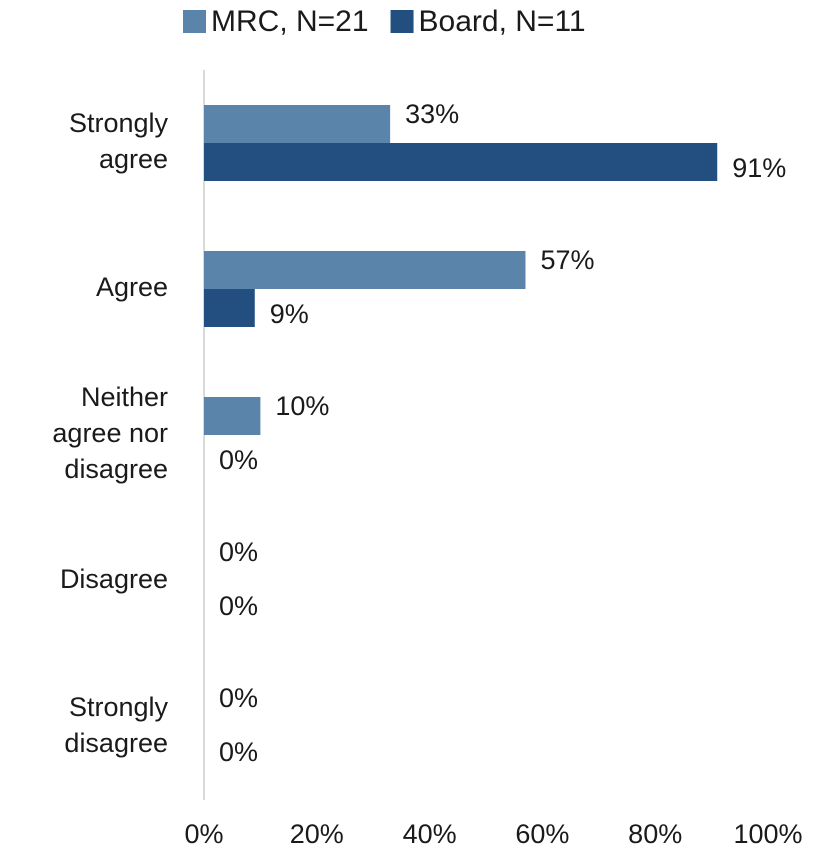 The height and width of the screenshot is (863, 825). Describe the element at coordinates (114, 579) in the screenshot. I see `category-label: Disagree` at that location.